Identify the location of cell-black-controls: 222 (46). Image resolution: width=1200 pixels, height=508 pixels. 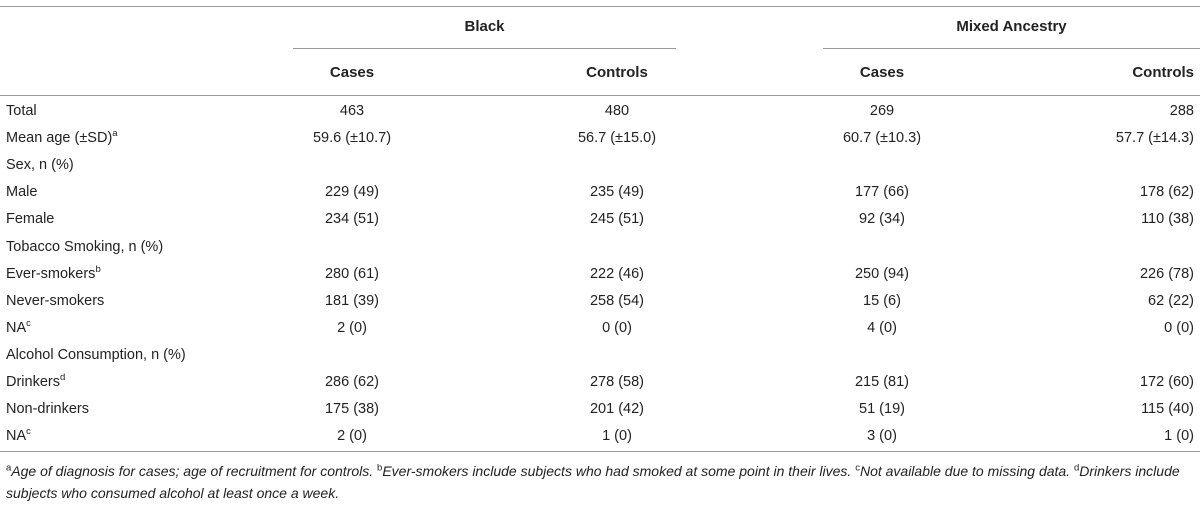
(617, 273).